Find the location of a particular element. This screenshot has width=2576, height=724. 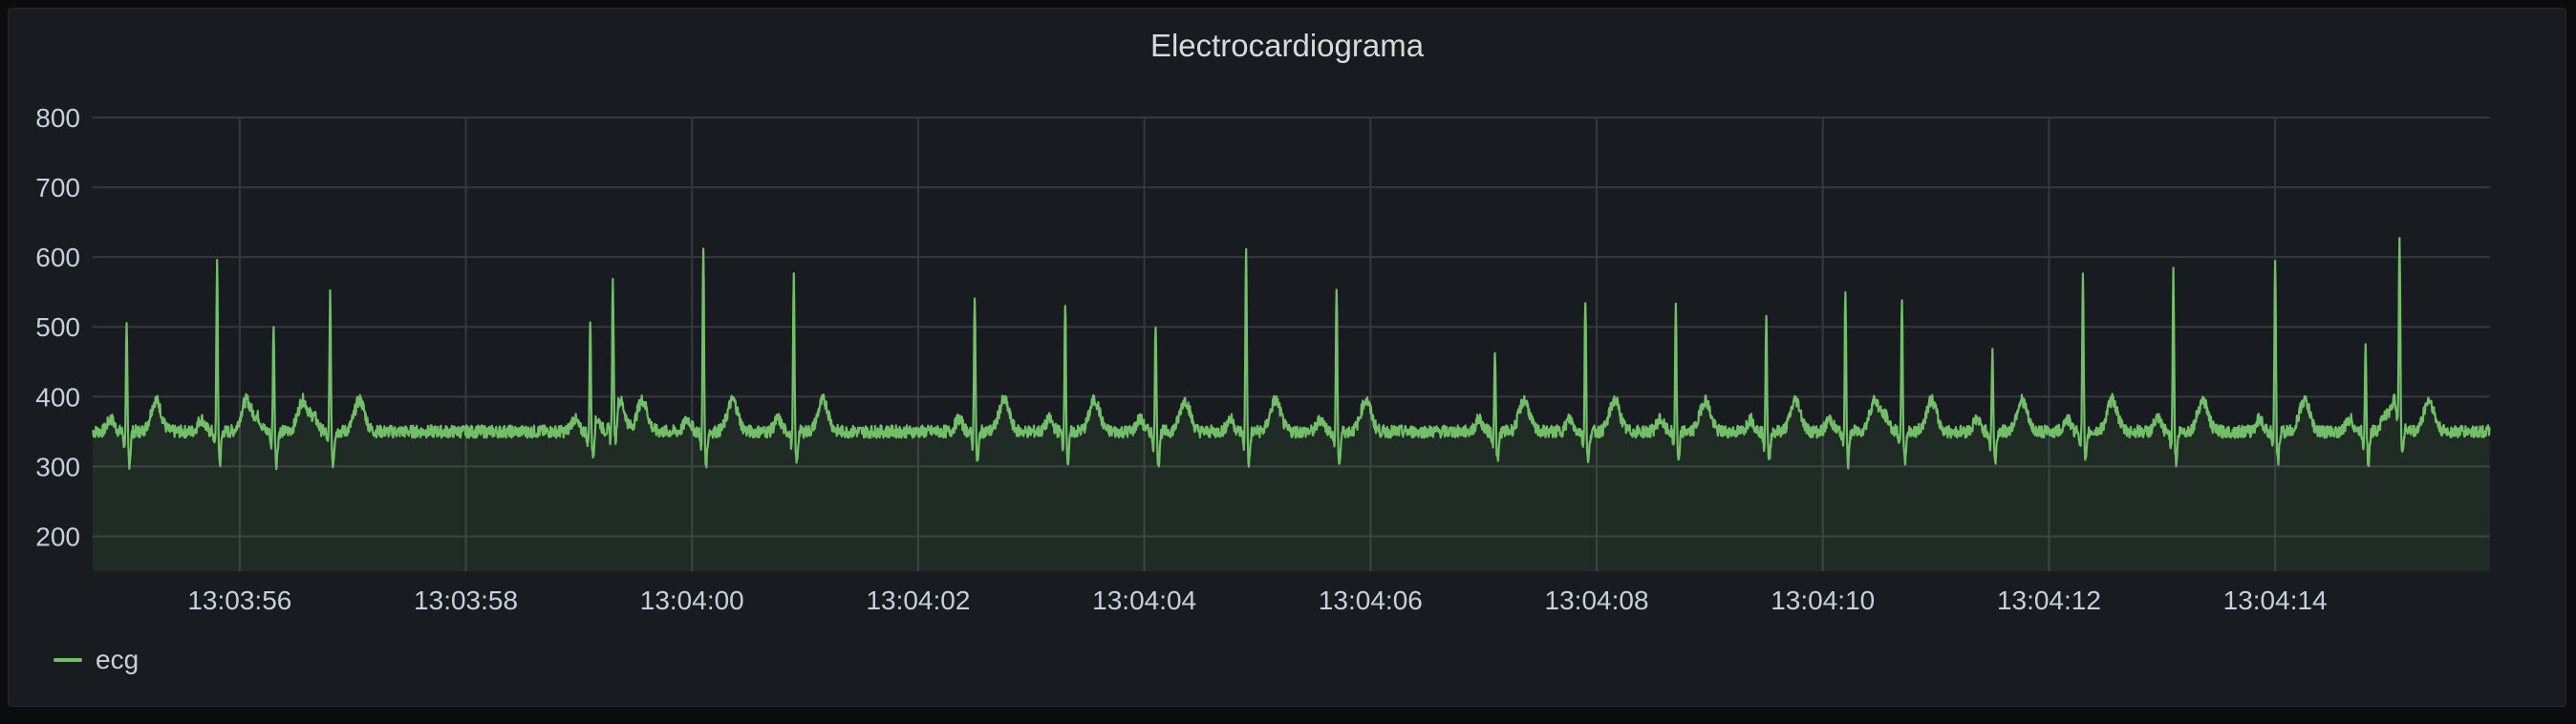

legend-label-ecg: ecg is located at coordinates (118, 659).